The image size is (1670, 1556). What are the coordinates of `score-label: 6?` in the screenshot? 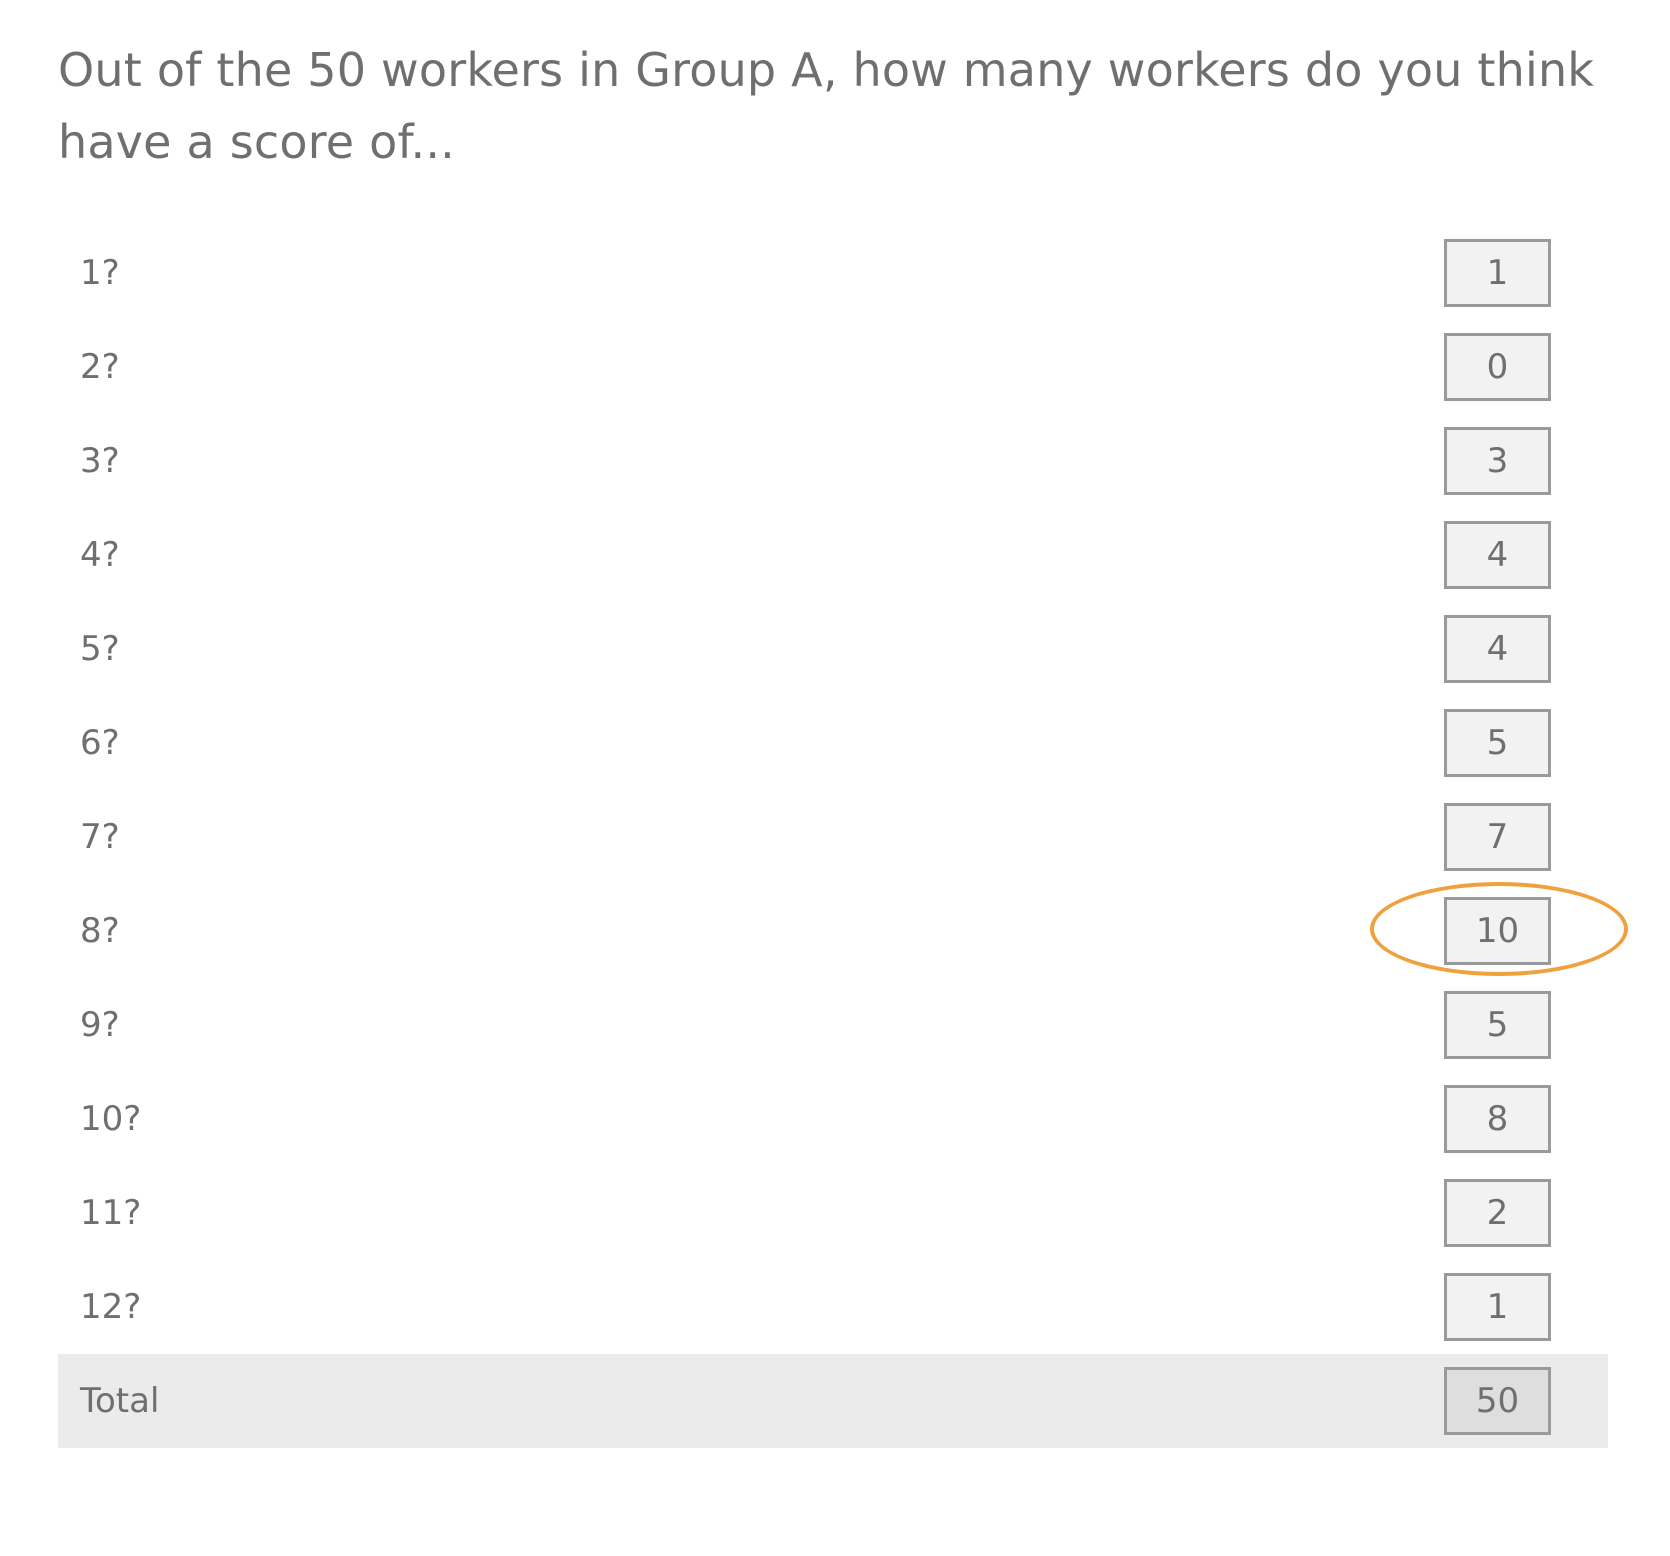 It's located at (100, 743).